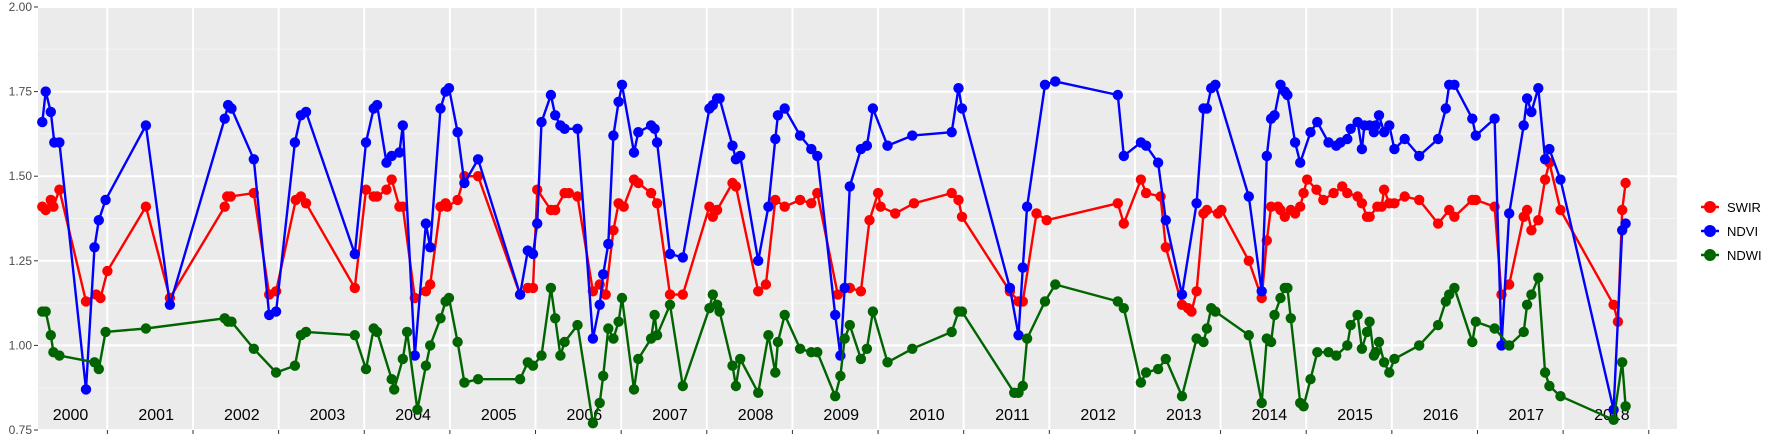 The image size is (1773, 442). I want to click on legend-item-ndvi: NDVI, so click(1729, 231).